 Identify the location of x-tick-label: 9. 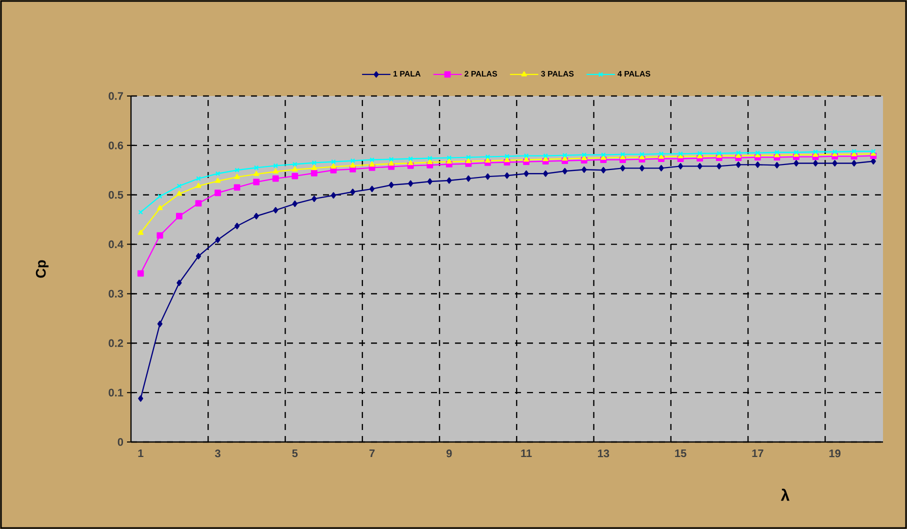
(449, 454).